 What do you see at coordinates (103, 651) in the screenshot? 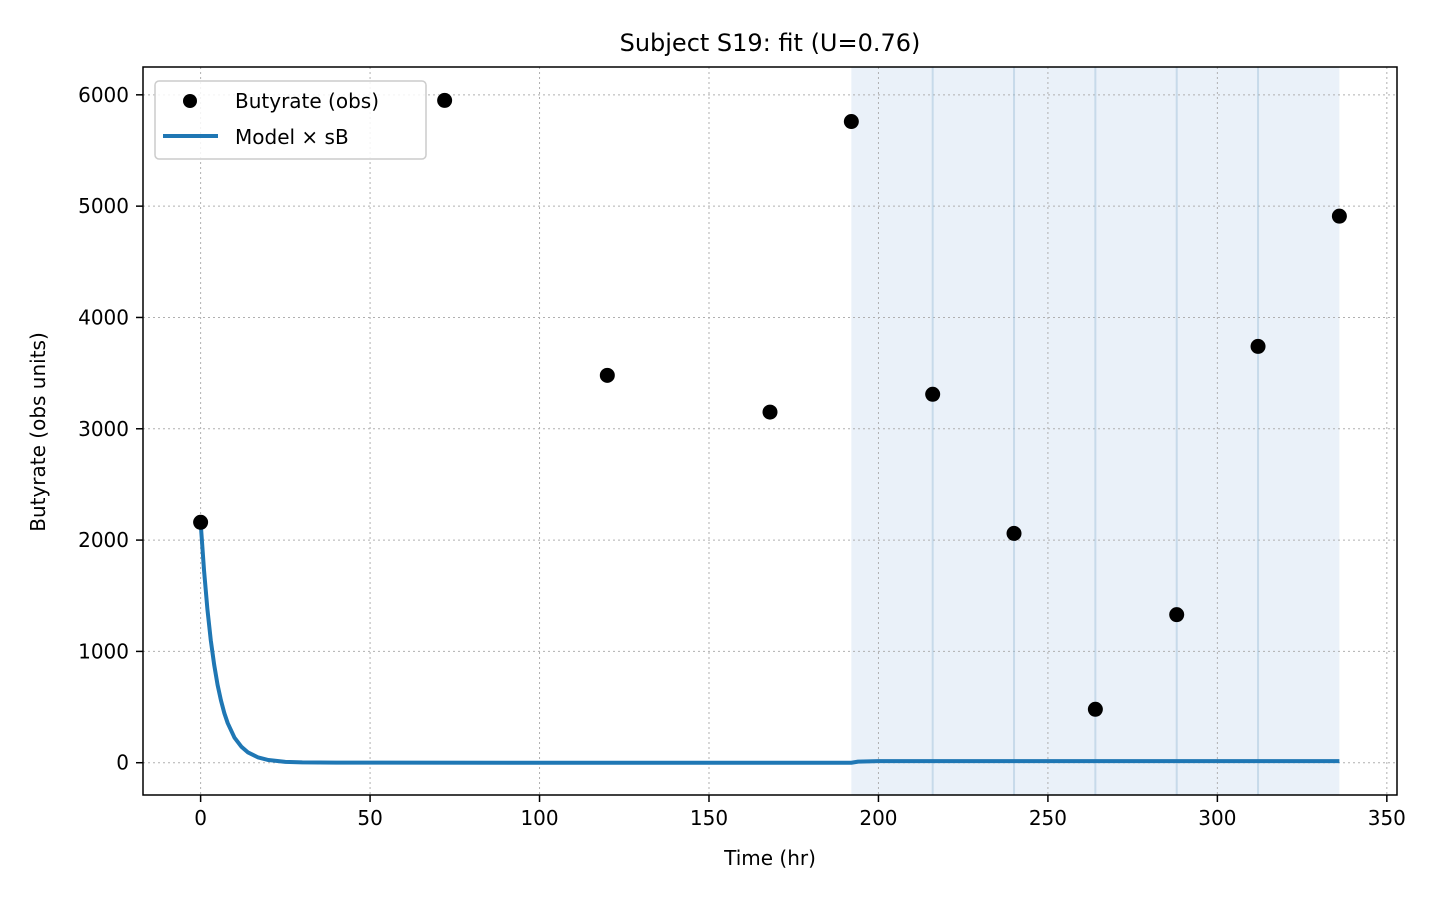
I see `y-tick-label: 1000` at bounding box center [103, 651].